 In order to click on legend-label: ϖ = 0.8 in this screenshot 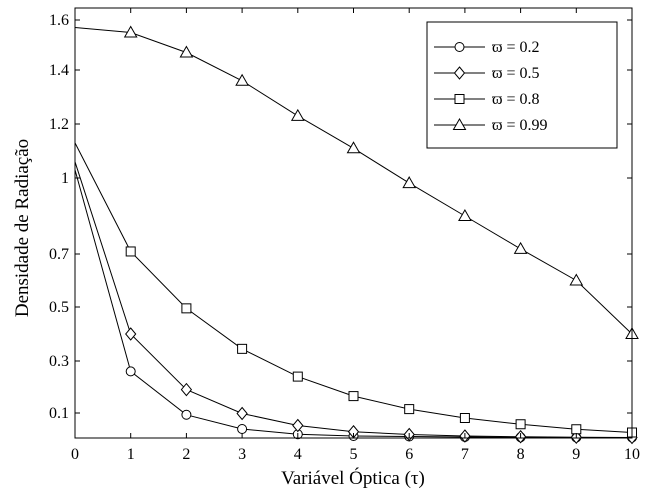, I will do `click(516, 99)`.